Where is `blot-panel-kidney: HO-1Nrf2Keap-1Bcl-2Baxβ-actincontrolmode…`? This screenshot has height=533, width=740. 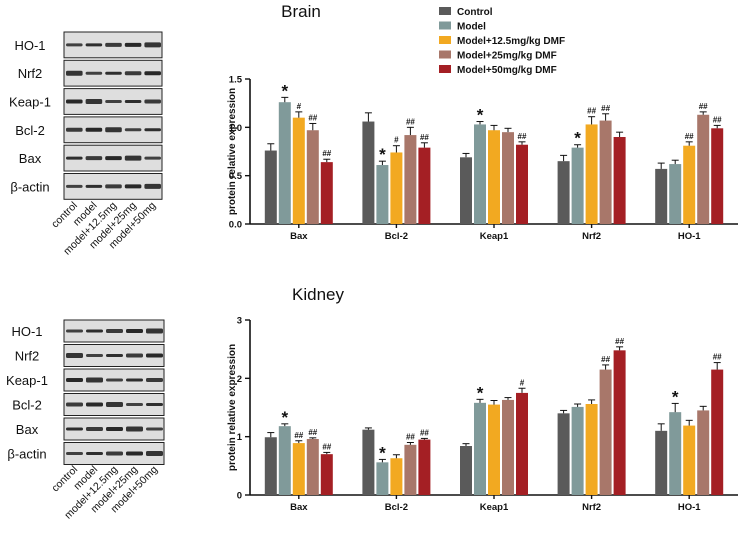 blot-panel-kidney: HO-1Nrf2Keap-1Bcl-2Baxβ-actincontrolmode… is located at coordinates (85, 420).